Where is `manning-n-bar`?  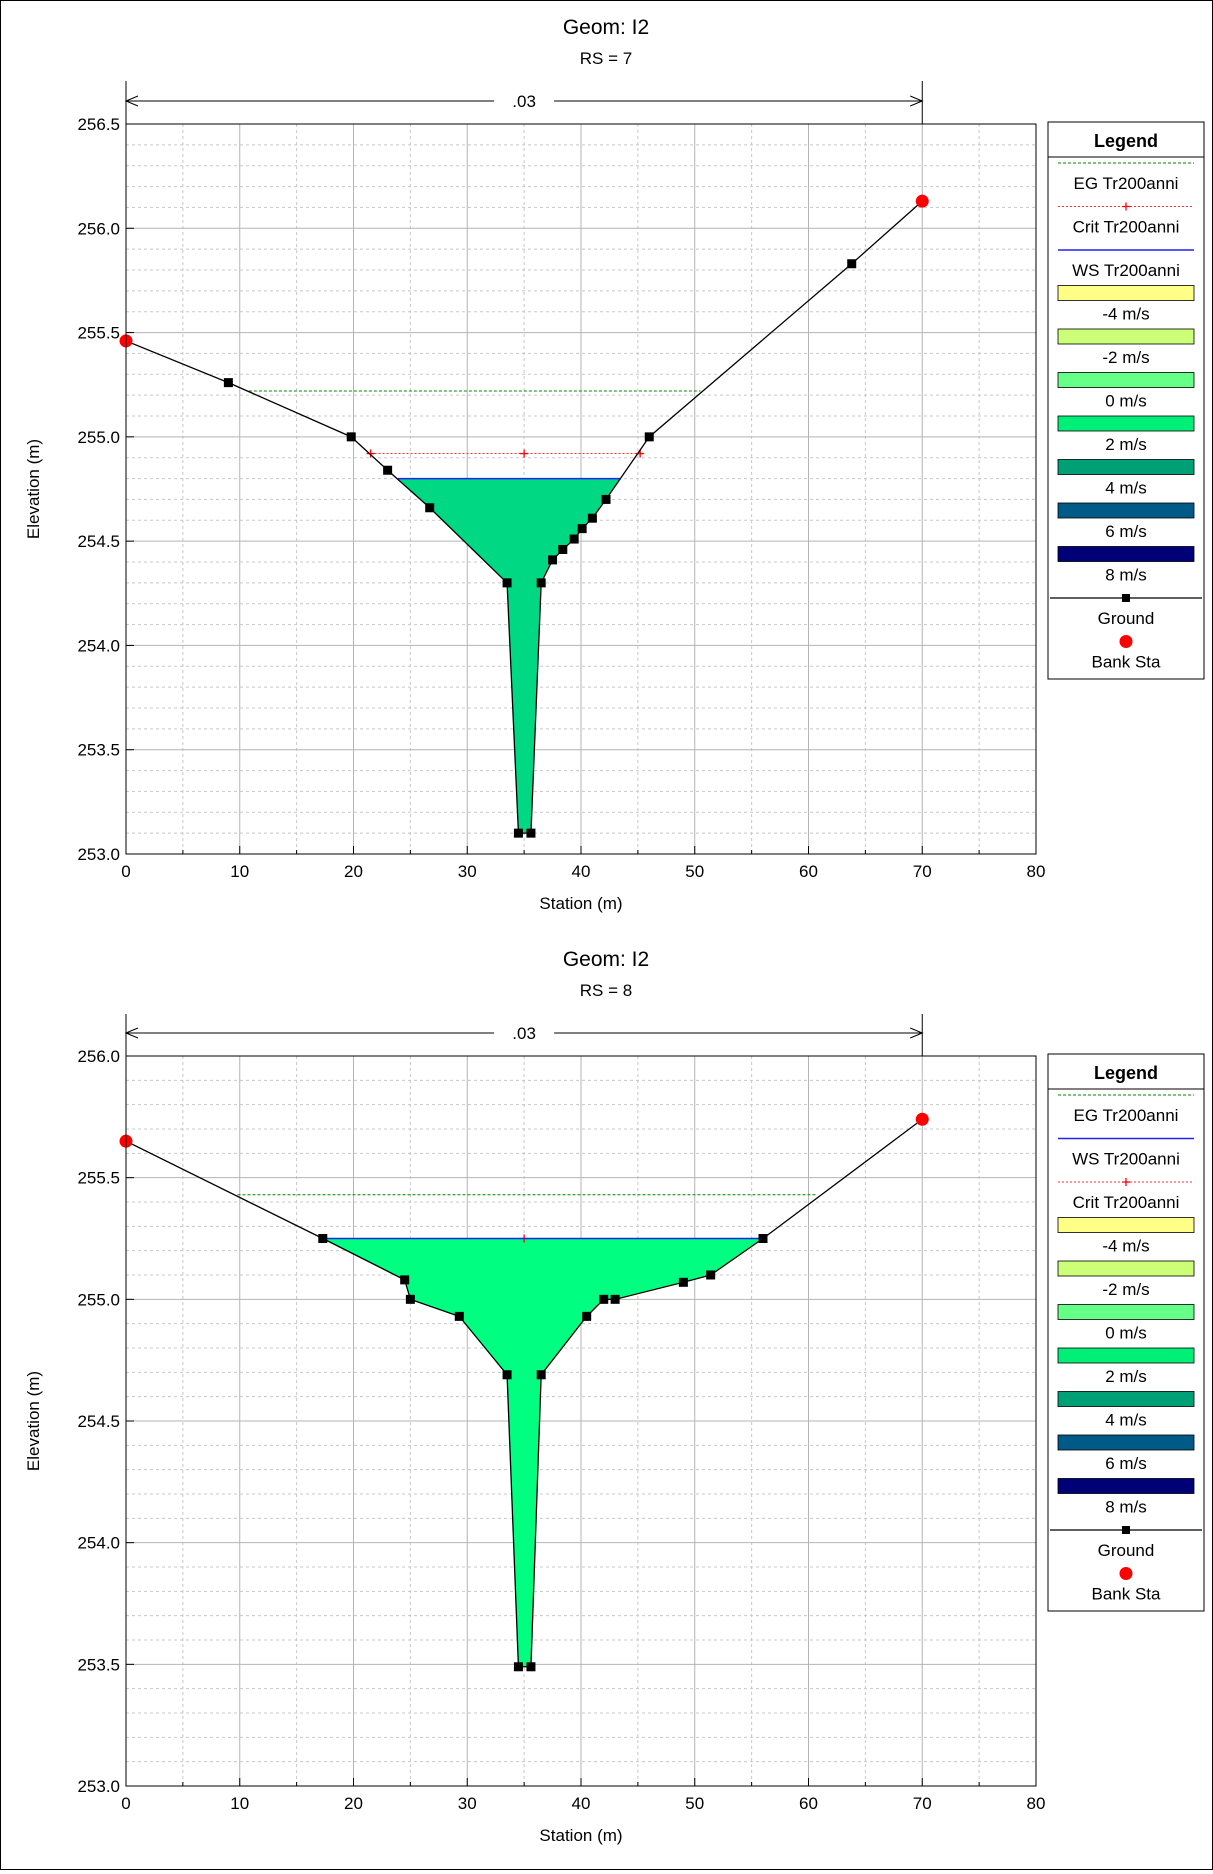 manning-n-bar is located at coordinates (524, 102).